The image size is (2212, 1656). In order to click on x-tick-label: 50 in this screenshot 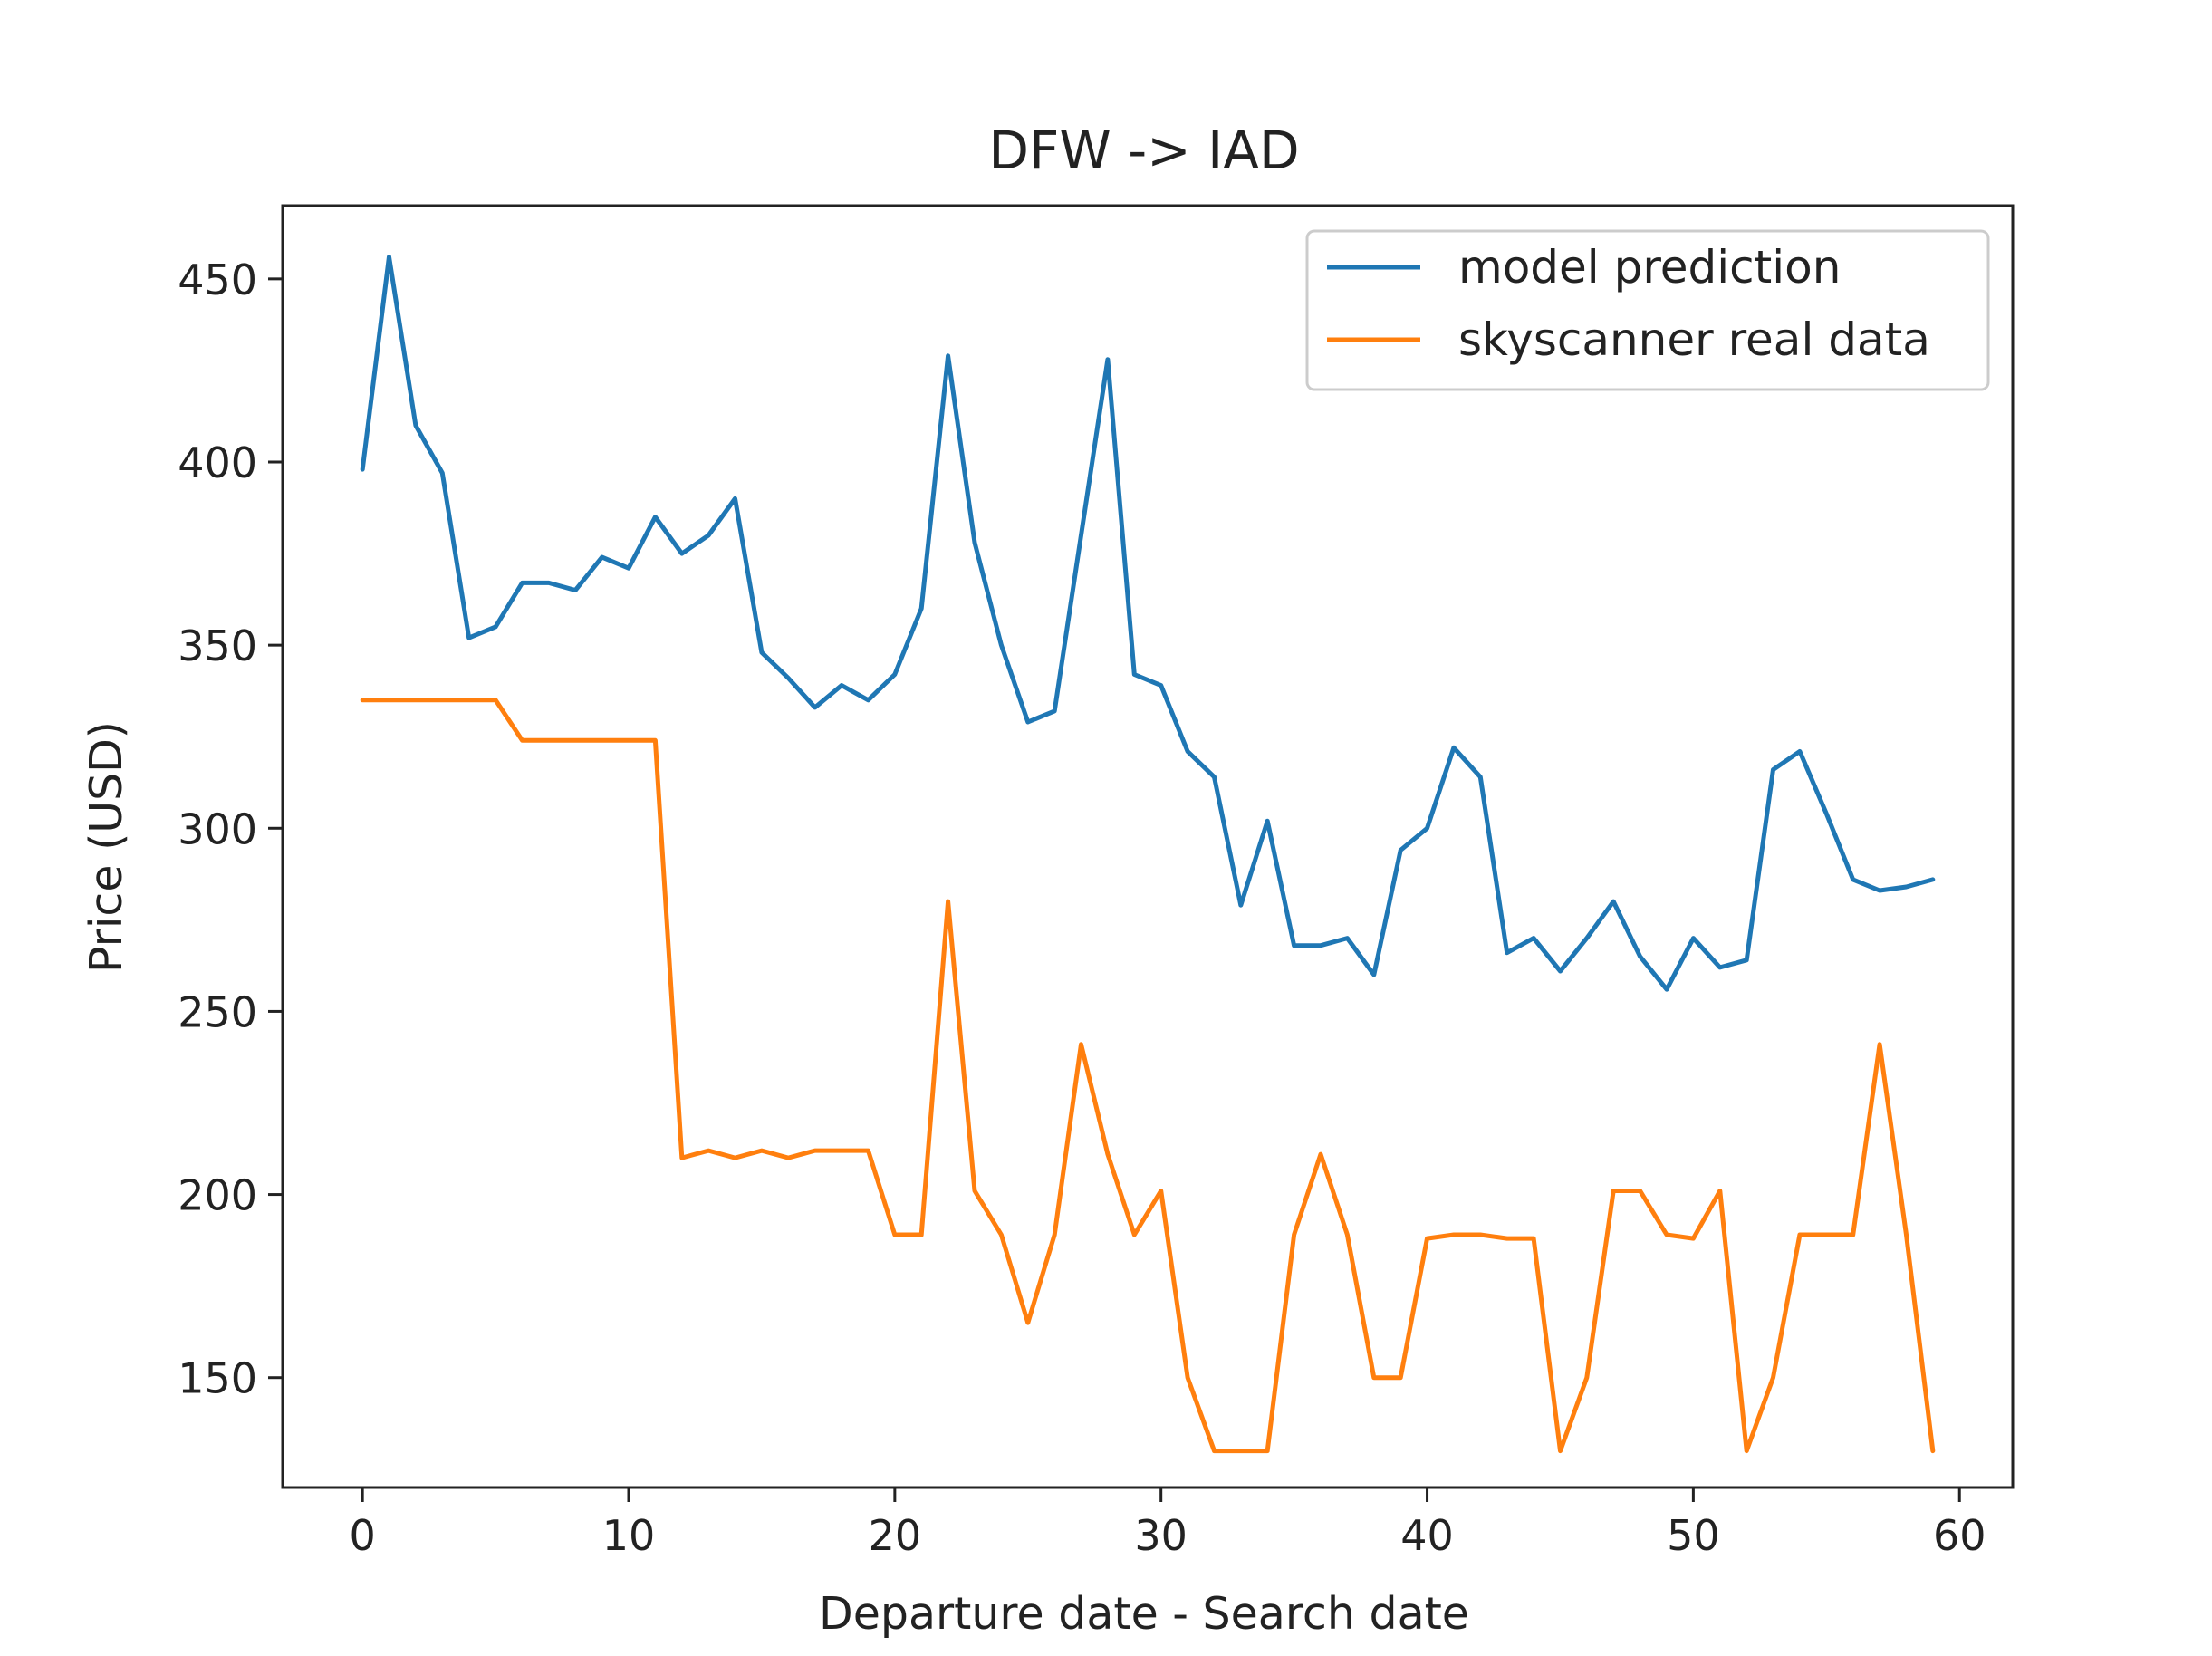, I will do `click(1694, 1535)`.